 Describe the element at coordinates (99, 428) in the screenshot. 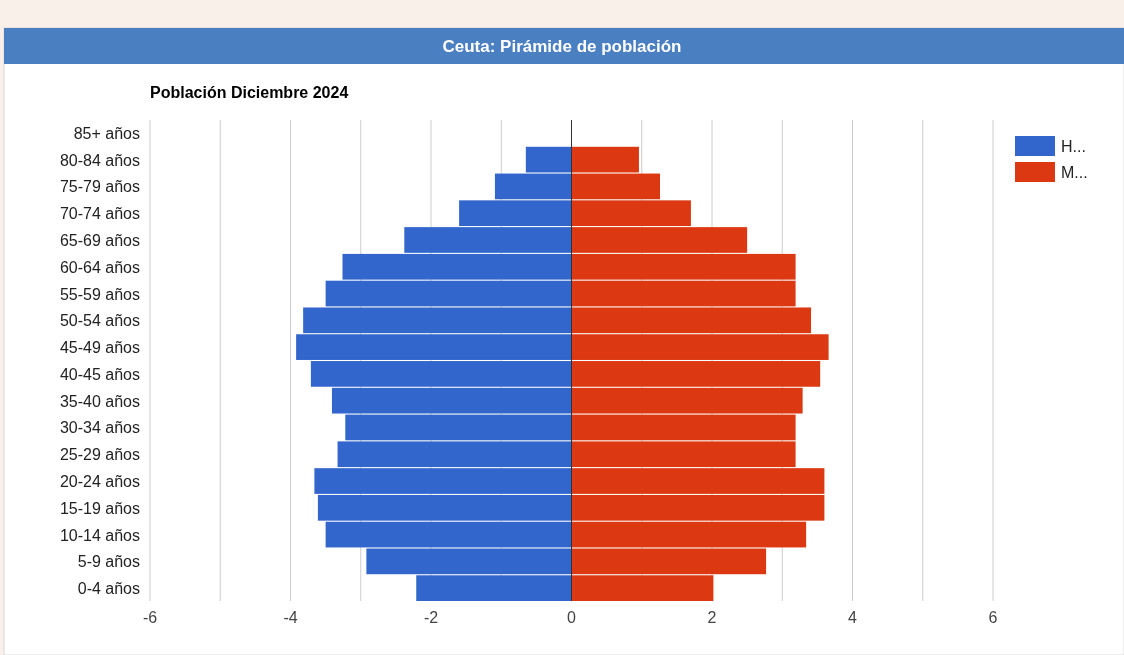

I see `y-tick-label: 30-34 años` at that location.